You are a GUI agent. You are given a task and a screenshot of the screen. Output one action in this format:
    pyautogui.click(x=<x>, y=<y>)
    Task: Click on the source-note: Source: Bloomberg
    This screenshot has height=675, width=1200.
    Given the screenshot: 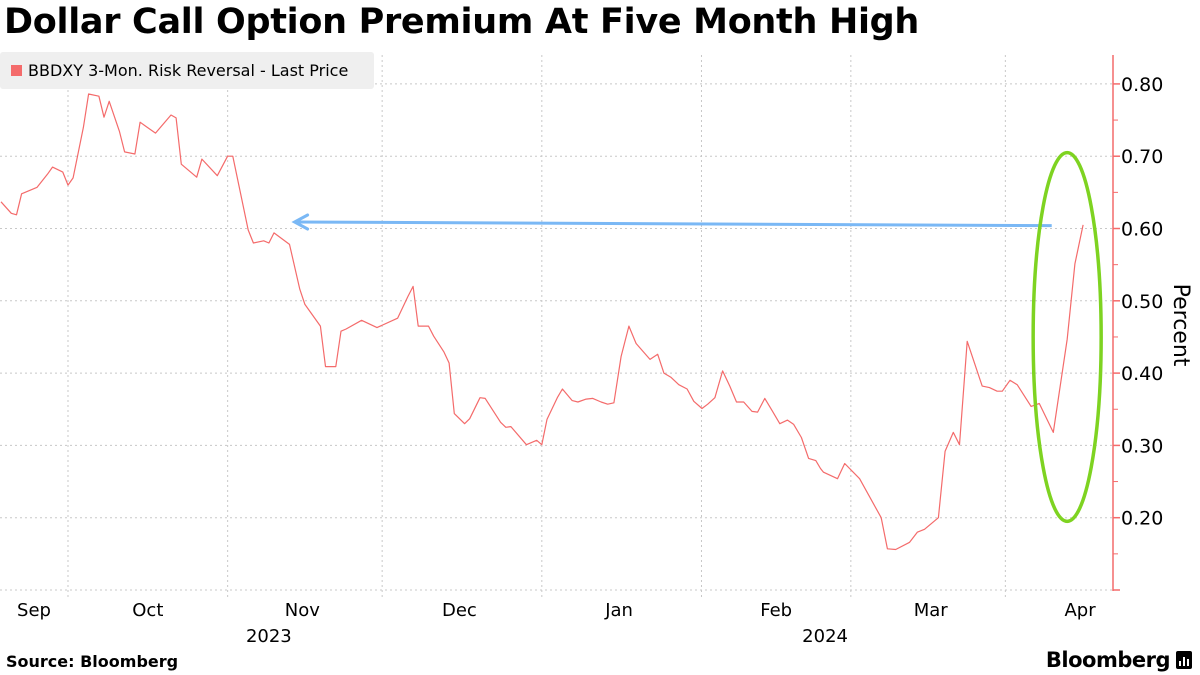 What is the action you would take?
    pyautogui.click(x=92, y=661)
    